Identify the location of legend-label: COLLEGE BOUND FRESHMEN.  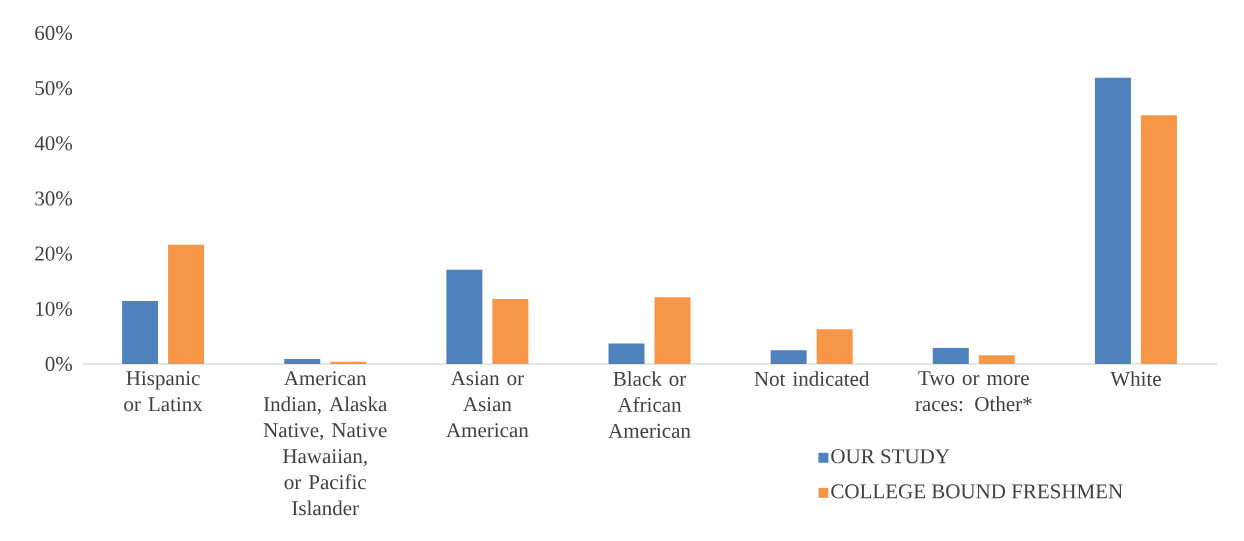
(977, 491).